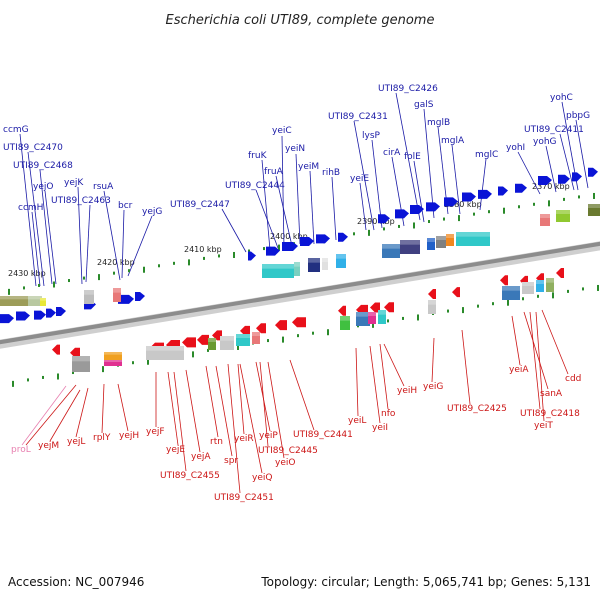  I want to click on gene-label-UTI89_C2425: UTI89_C2425, so click(477, 409).